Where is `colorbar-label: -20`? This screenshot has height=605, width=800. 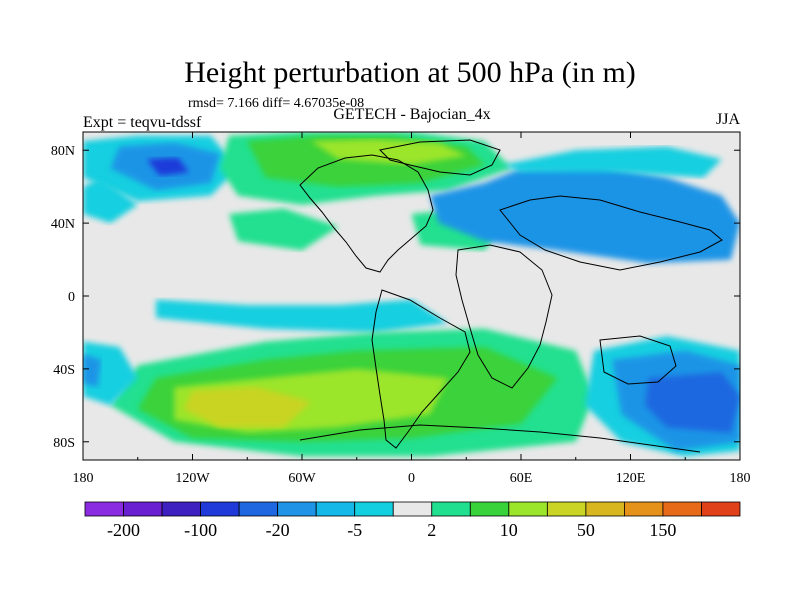 colorbar-label: -20 is located at coordinates (278, 530).